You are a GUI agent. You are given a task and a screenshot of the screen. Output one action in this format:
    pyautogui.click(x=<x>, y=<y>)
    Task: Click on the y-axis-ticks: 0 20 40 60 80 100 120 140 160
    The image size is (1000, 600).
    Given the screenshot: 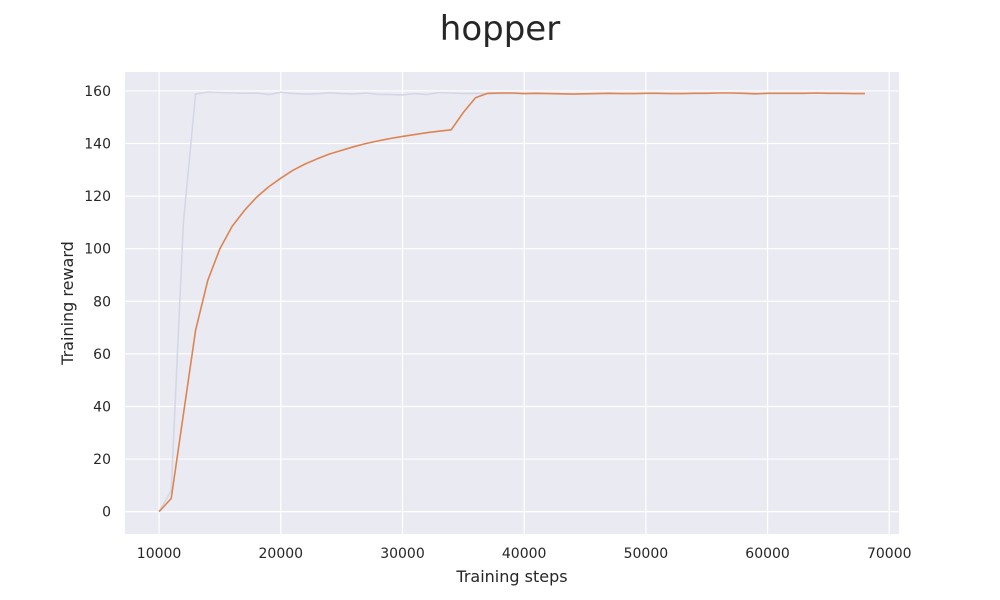 What is the action you would take?
    pyautogui.click(x=97, y=302)
    